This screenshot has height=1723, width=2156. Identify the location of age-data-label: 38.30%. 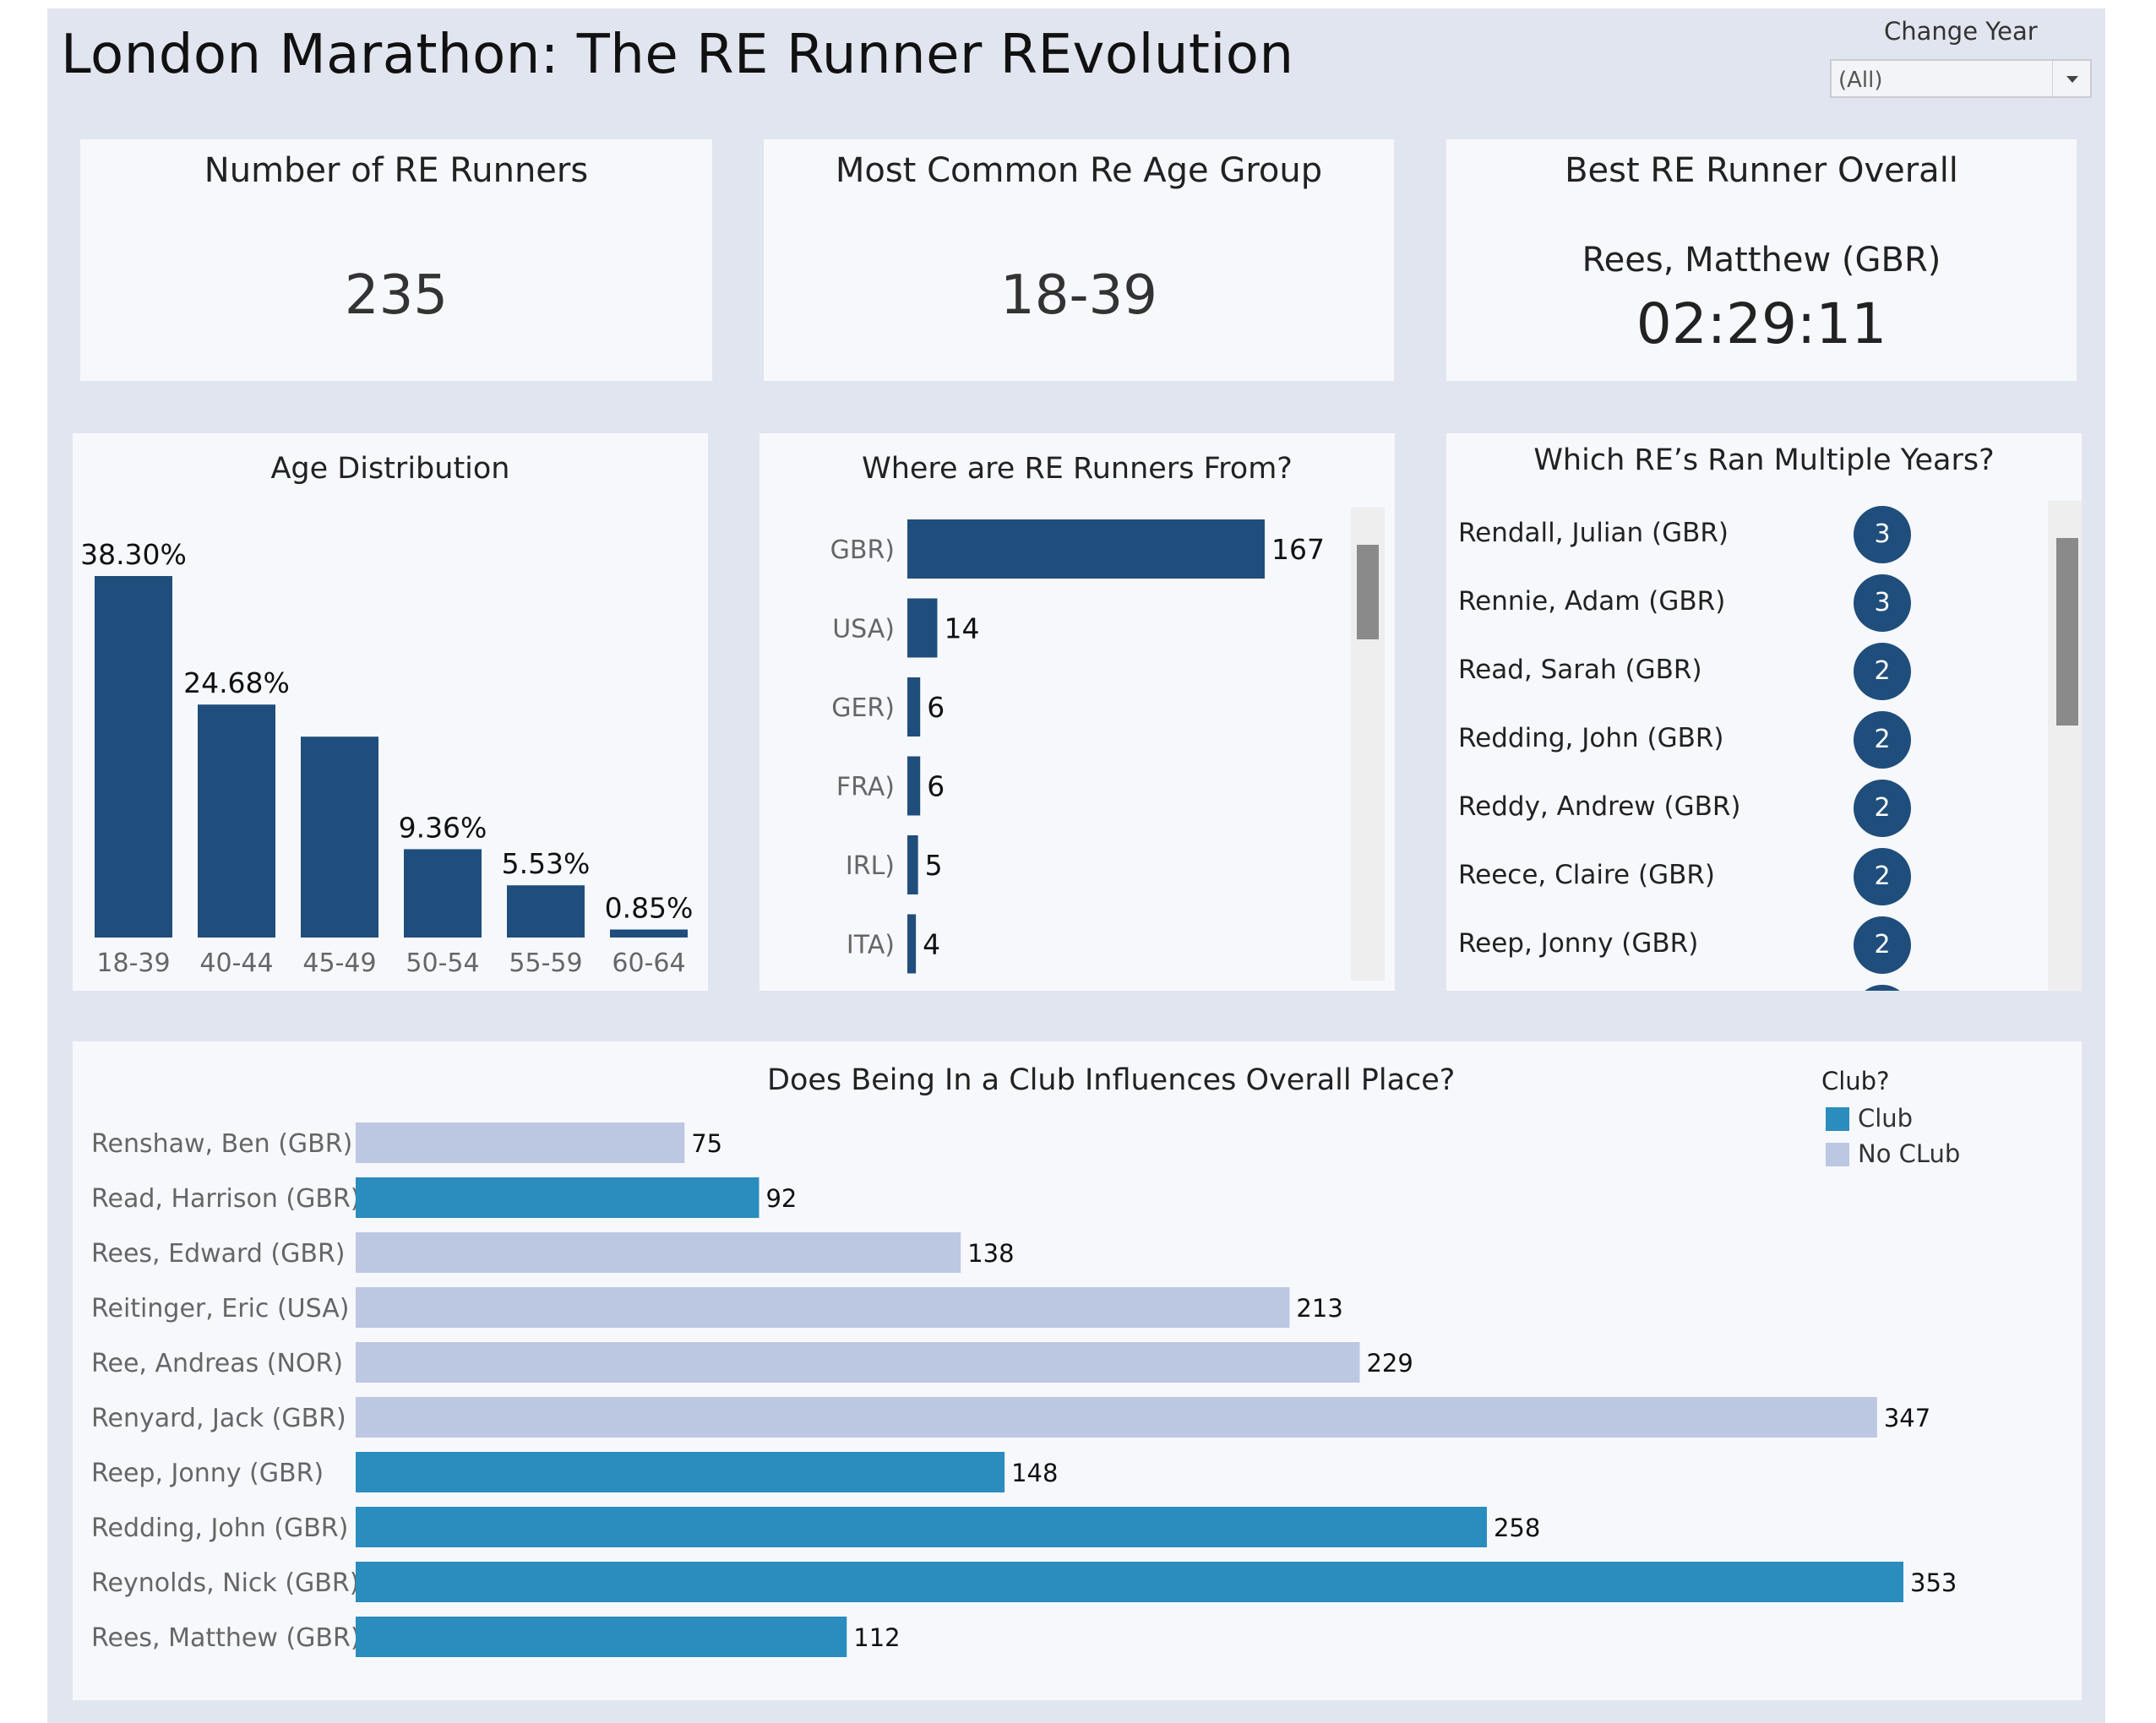
(133, 554).